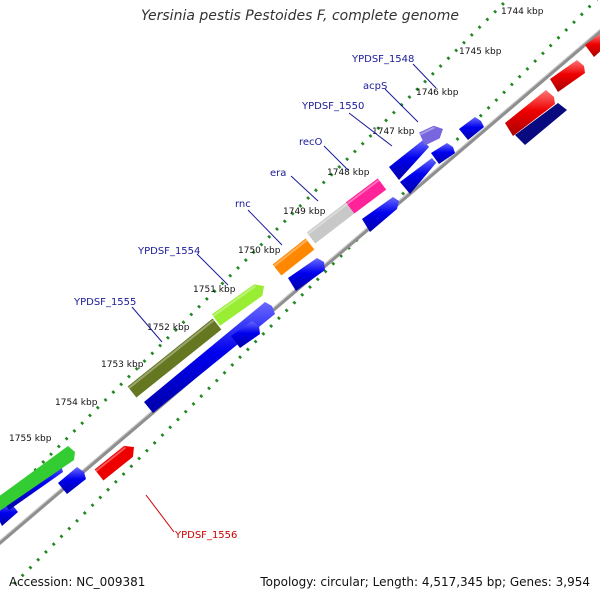 The height and width of the screenshot is (600, 600). What do you see at coordinates (278, 173) in the screenshot?
I see `gene-label: era` at bounding box center [278, 173].